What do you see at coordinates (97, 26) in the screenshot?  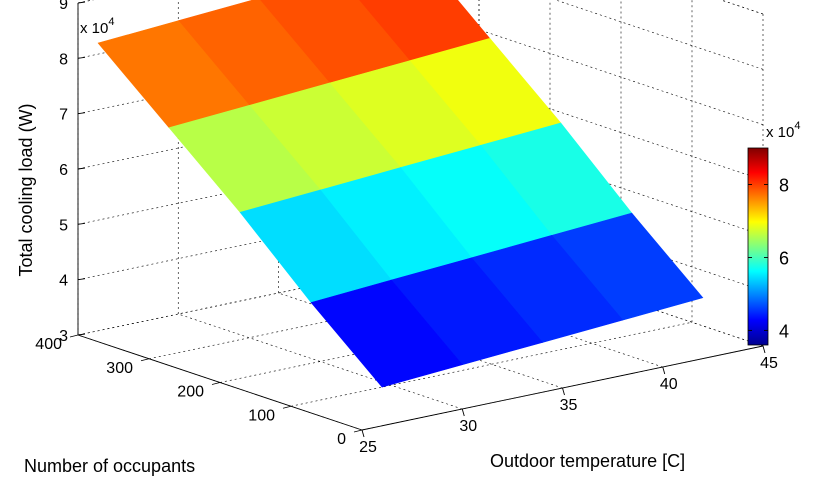 I see `z-exponent-label: x 104` at bounding box center [97, 26].